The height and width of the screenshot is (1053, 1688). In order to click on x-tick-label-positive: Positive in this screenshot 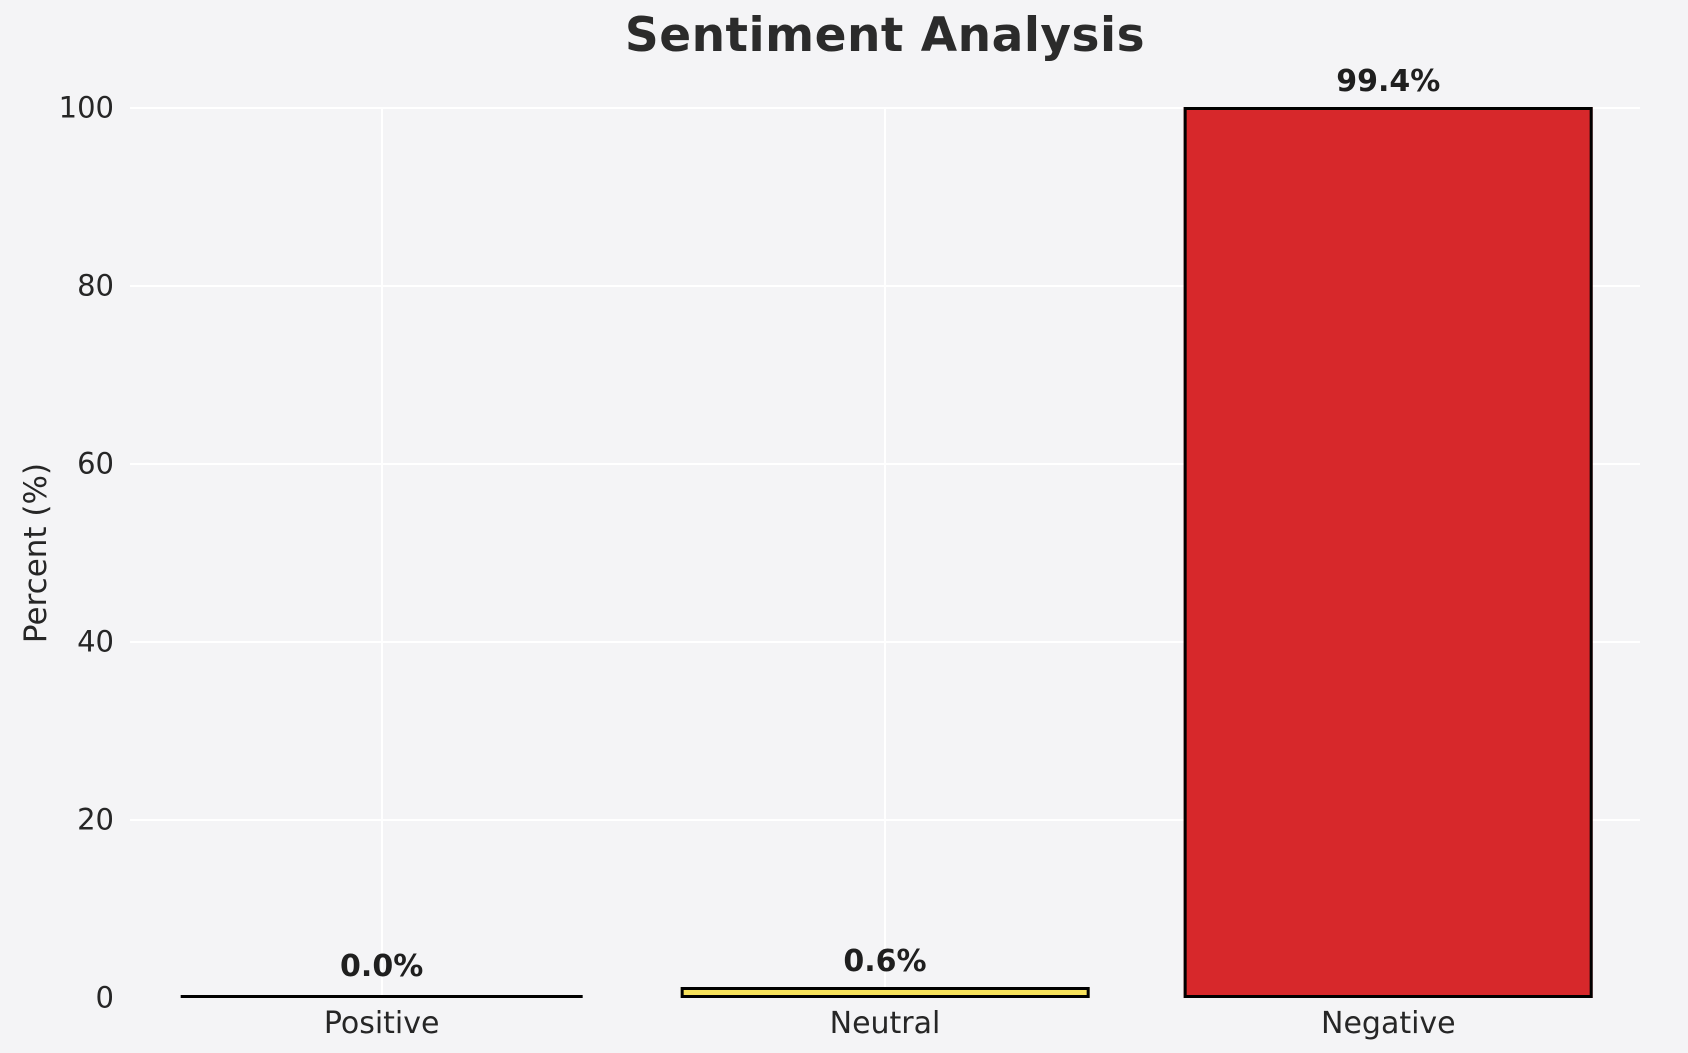, I will do `click(381, 1023)`.